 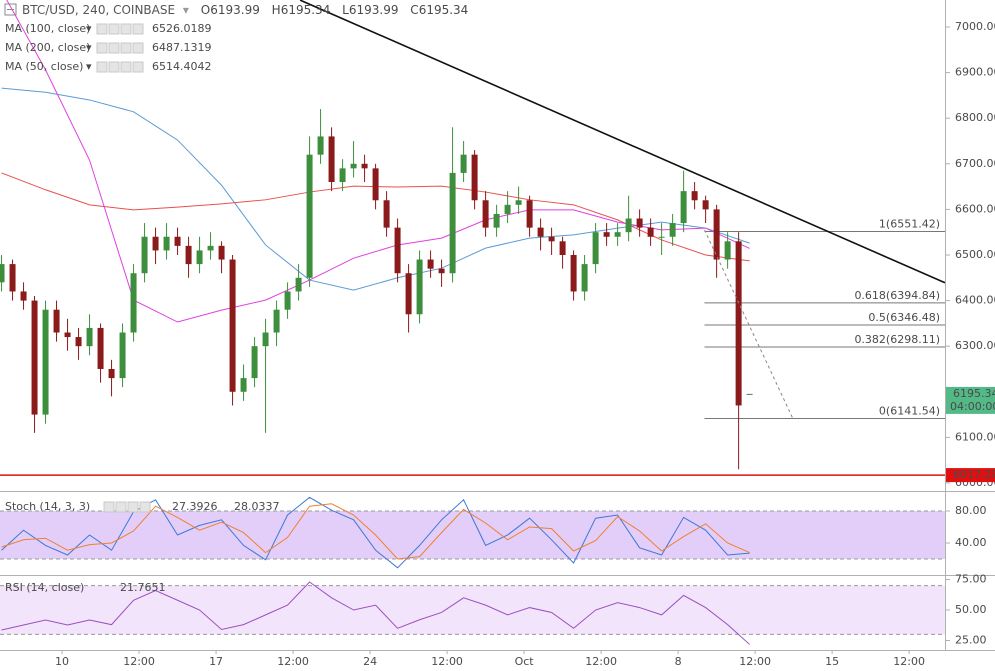 I want to click on y-tick-label: 25.00, so click(x=971, y=639).